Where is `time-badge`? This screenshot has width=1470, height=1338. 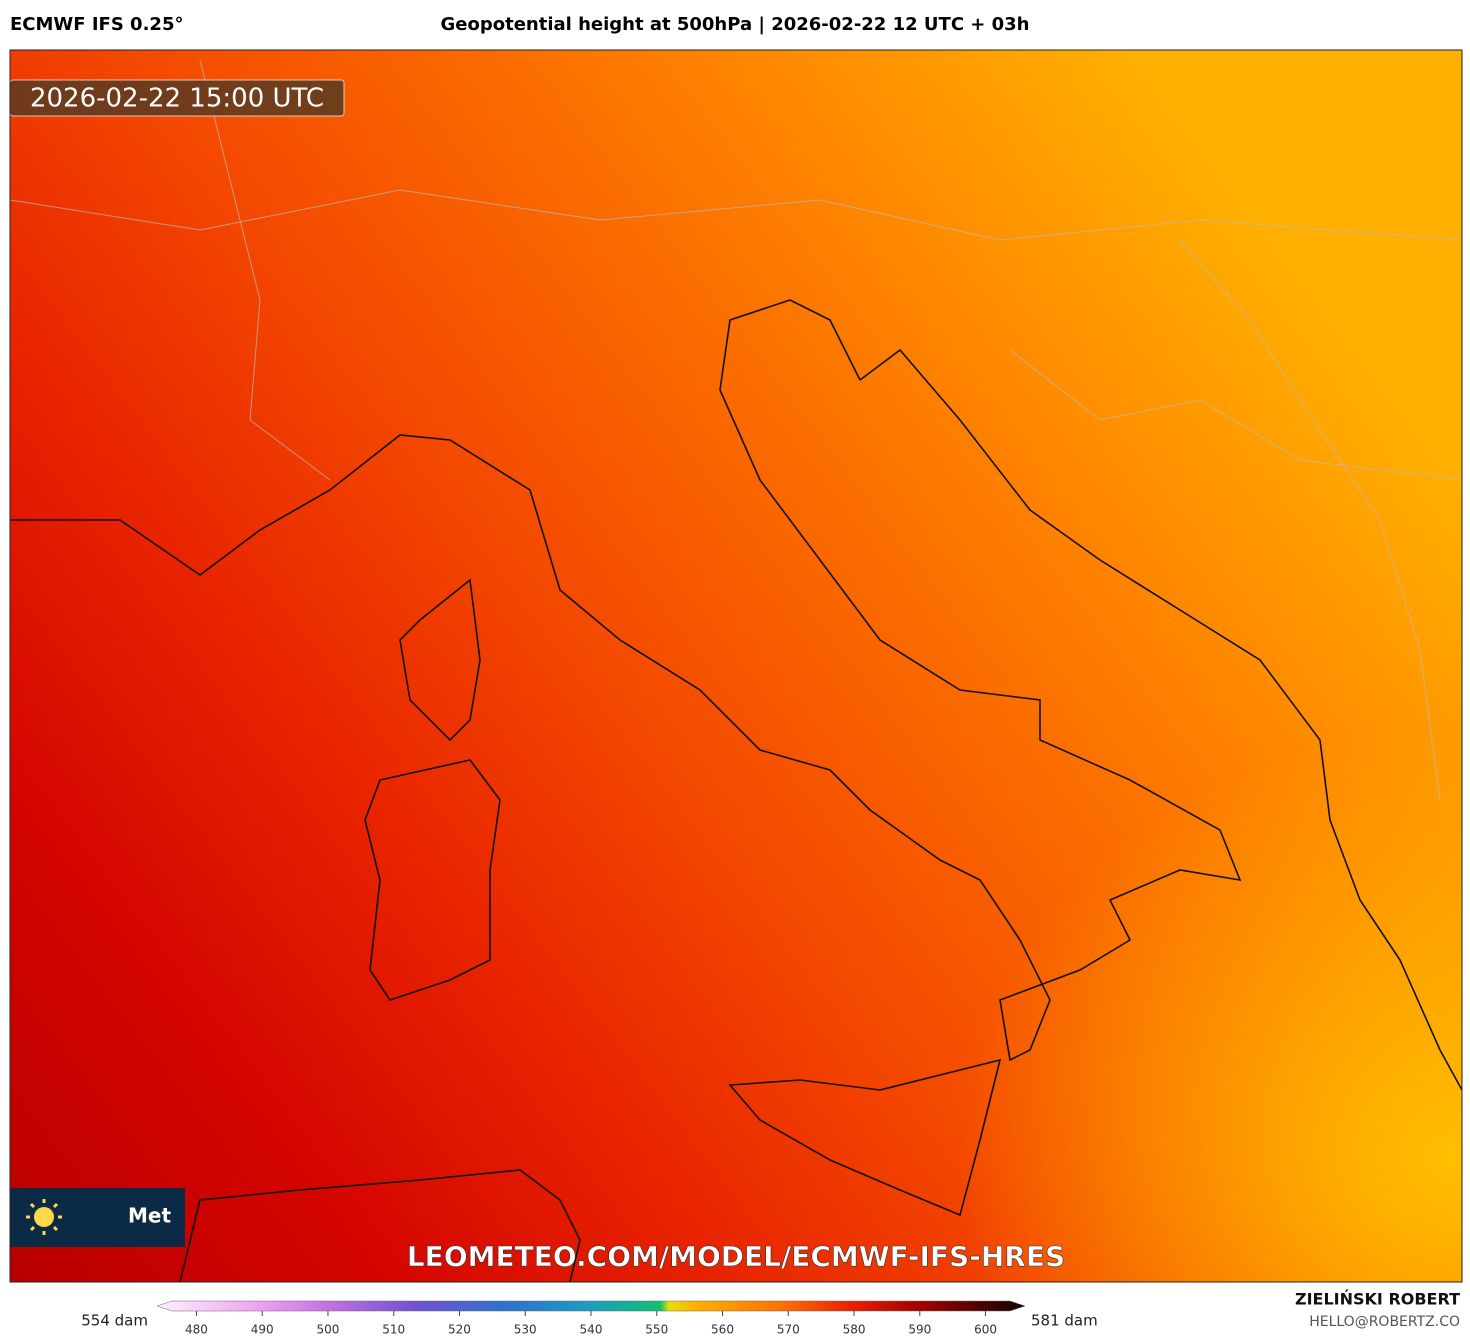
time-badge is located at coordinates (177, 98).